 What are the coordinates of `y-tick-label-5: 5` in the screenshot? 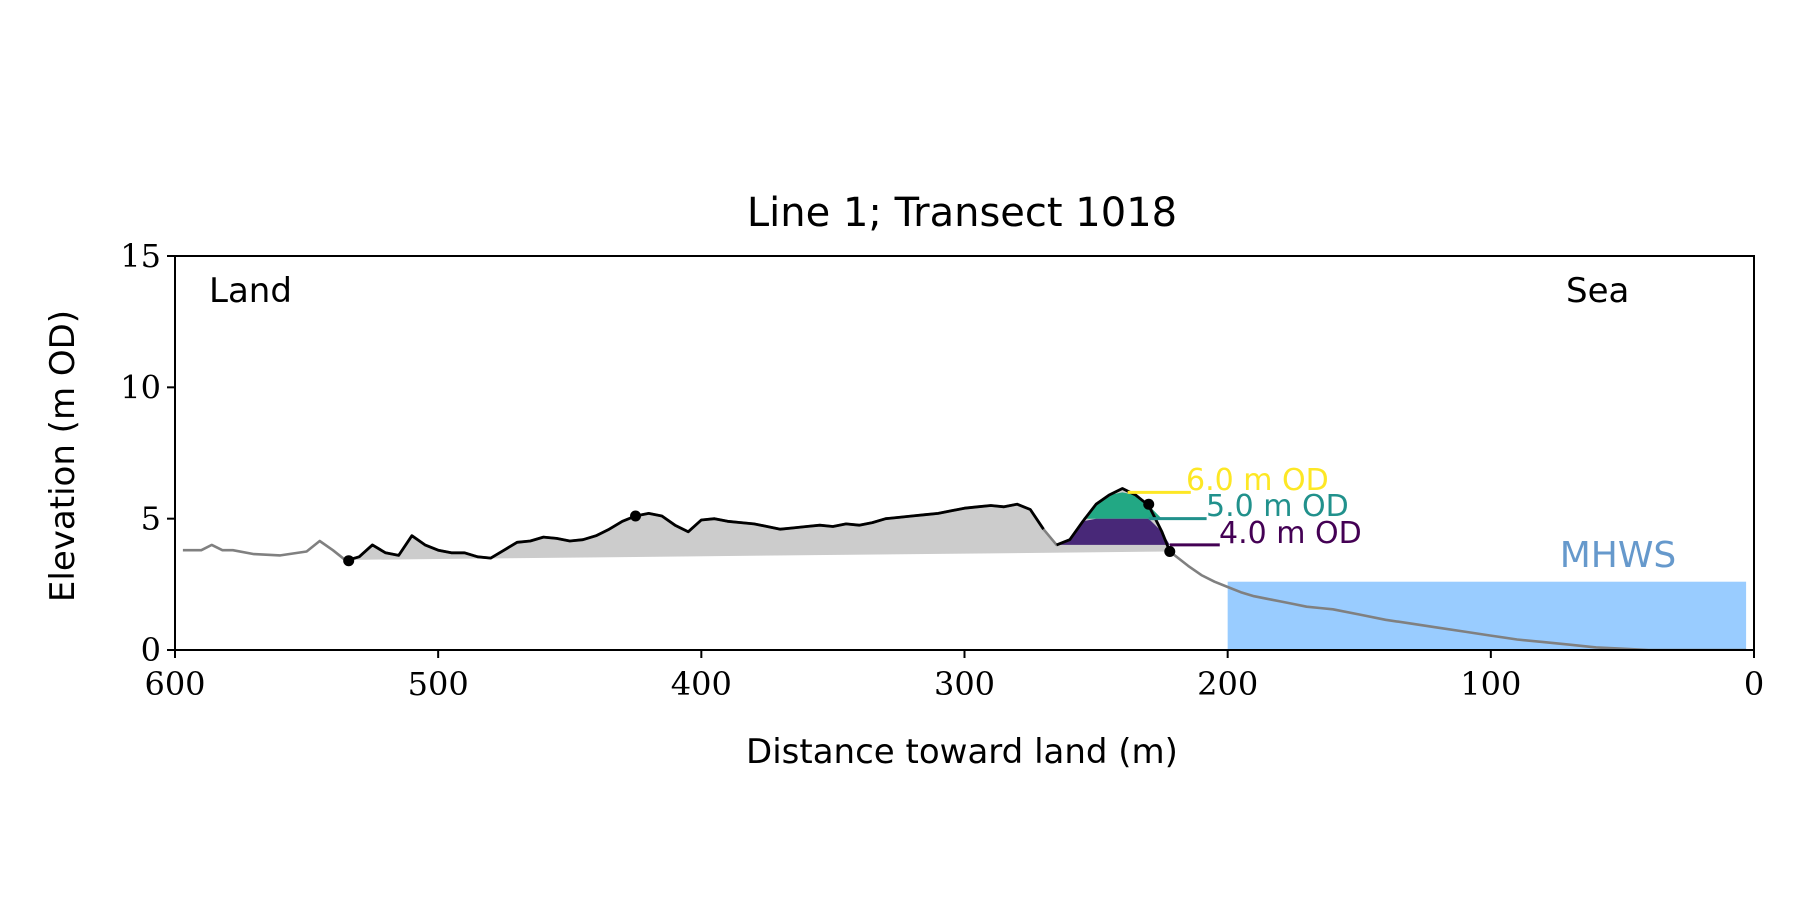 It's located at (151, 519).